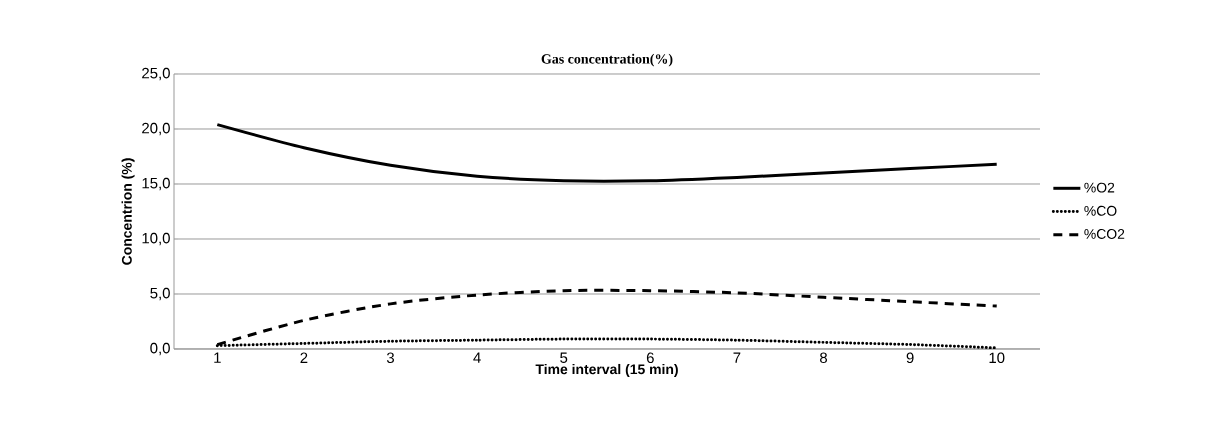 Image resolution: width=1218 pixels, height=435 pixels. Describe the element at coordinates (1099, 187) in the screenshot. I see `legend-label: %O2` at that location.